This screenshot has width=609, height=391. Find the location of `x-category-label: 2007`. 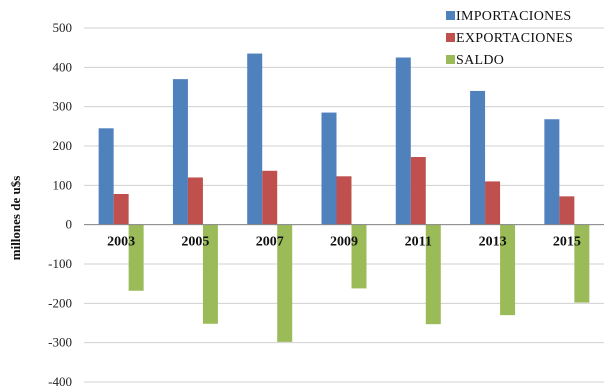

x-category-label: 2007 is located at coordinates (270, 242).